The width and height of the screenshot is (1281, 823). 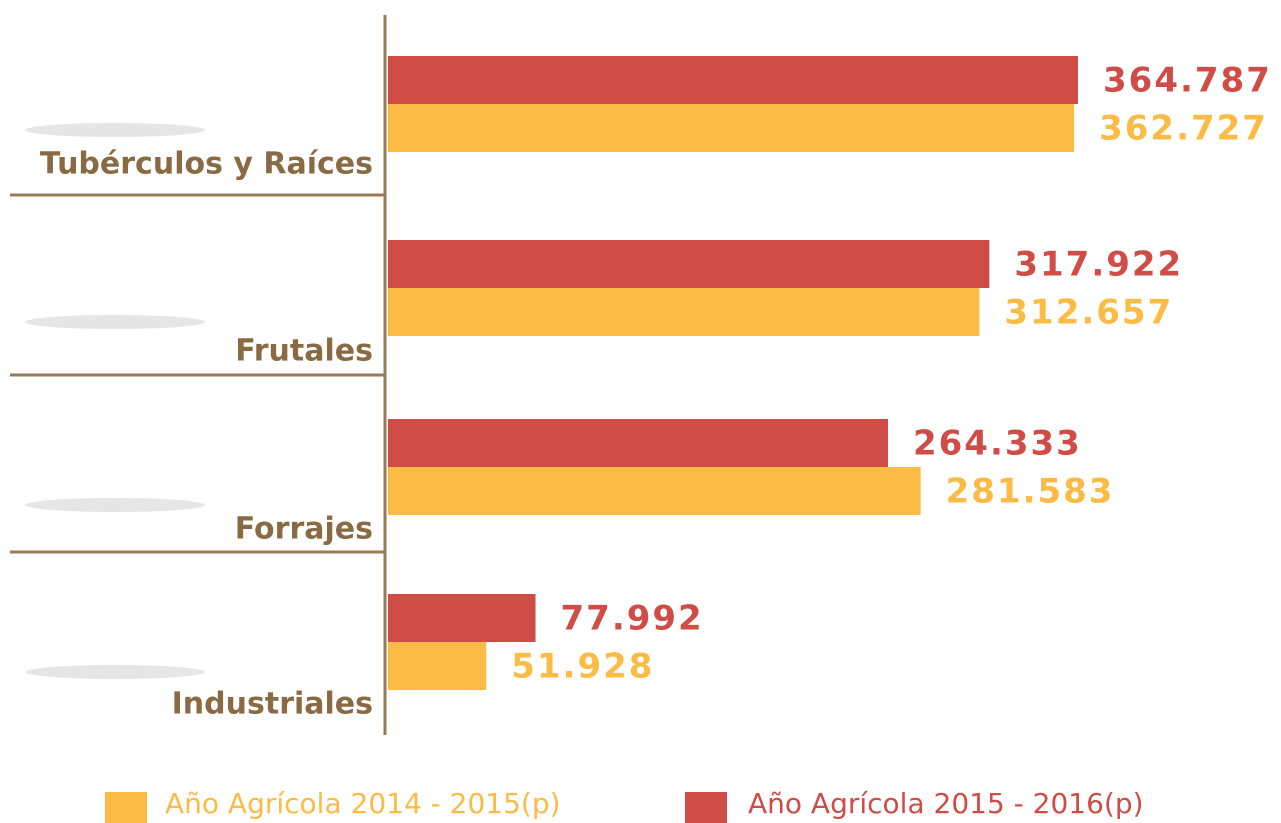 What do you see at coordinates (1183, 129) in the screenshot?
I see `value-label: 362.727` at bounding box center [1183, 129].